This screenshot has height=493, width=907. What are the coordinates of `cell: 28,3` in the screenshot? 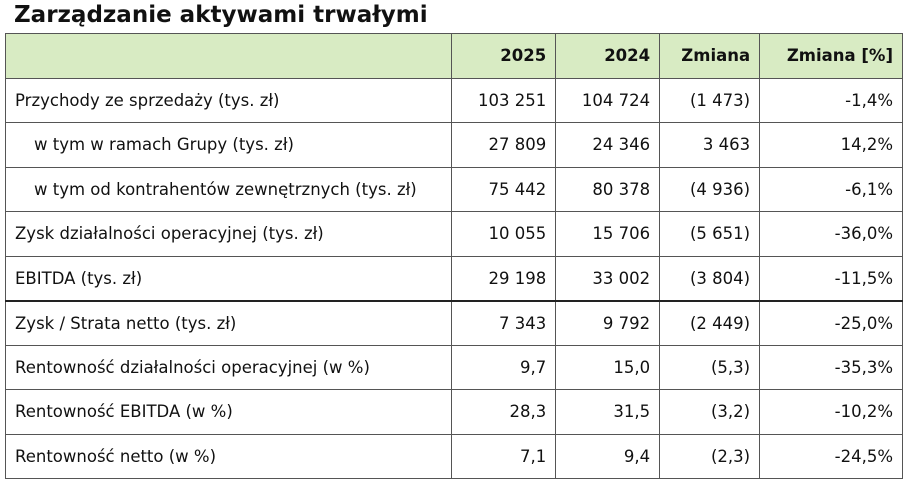 It's located at (504, 412).